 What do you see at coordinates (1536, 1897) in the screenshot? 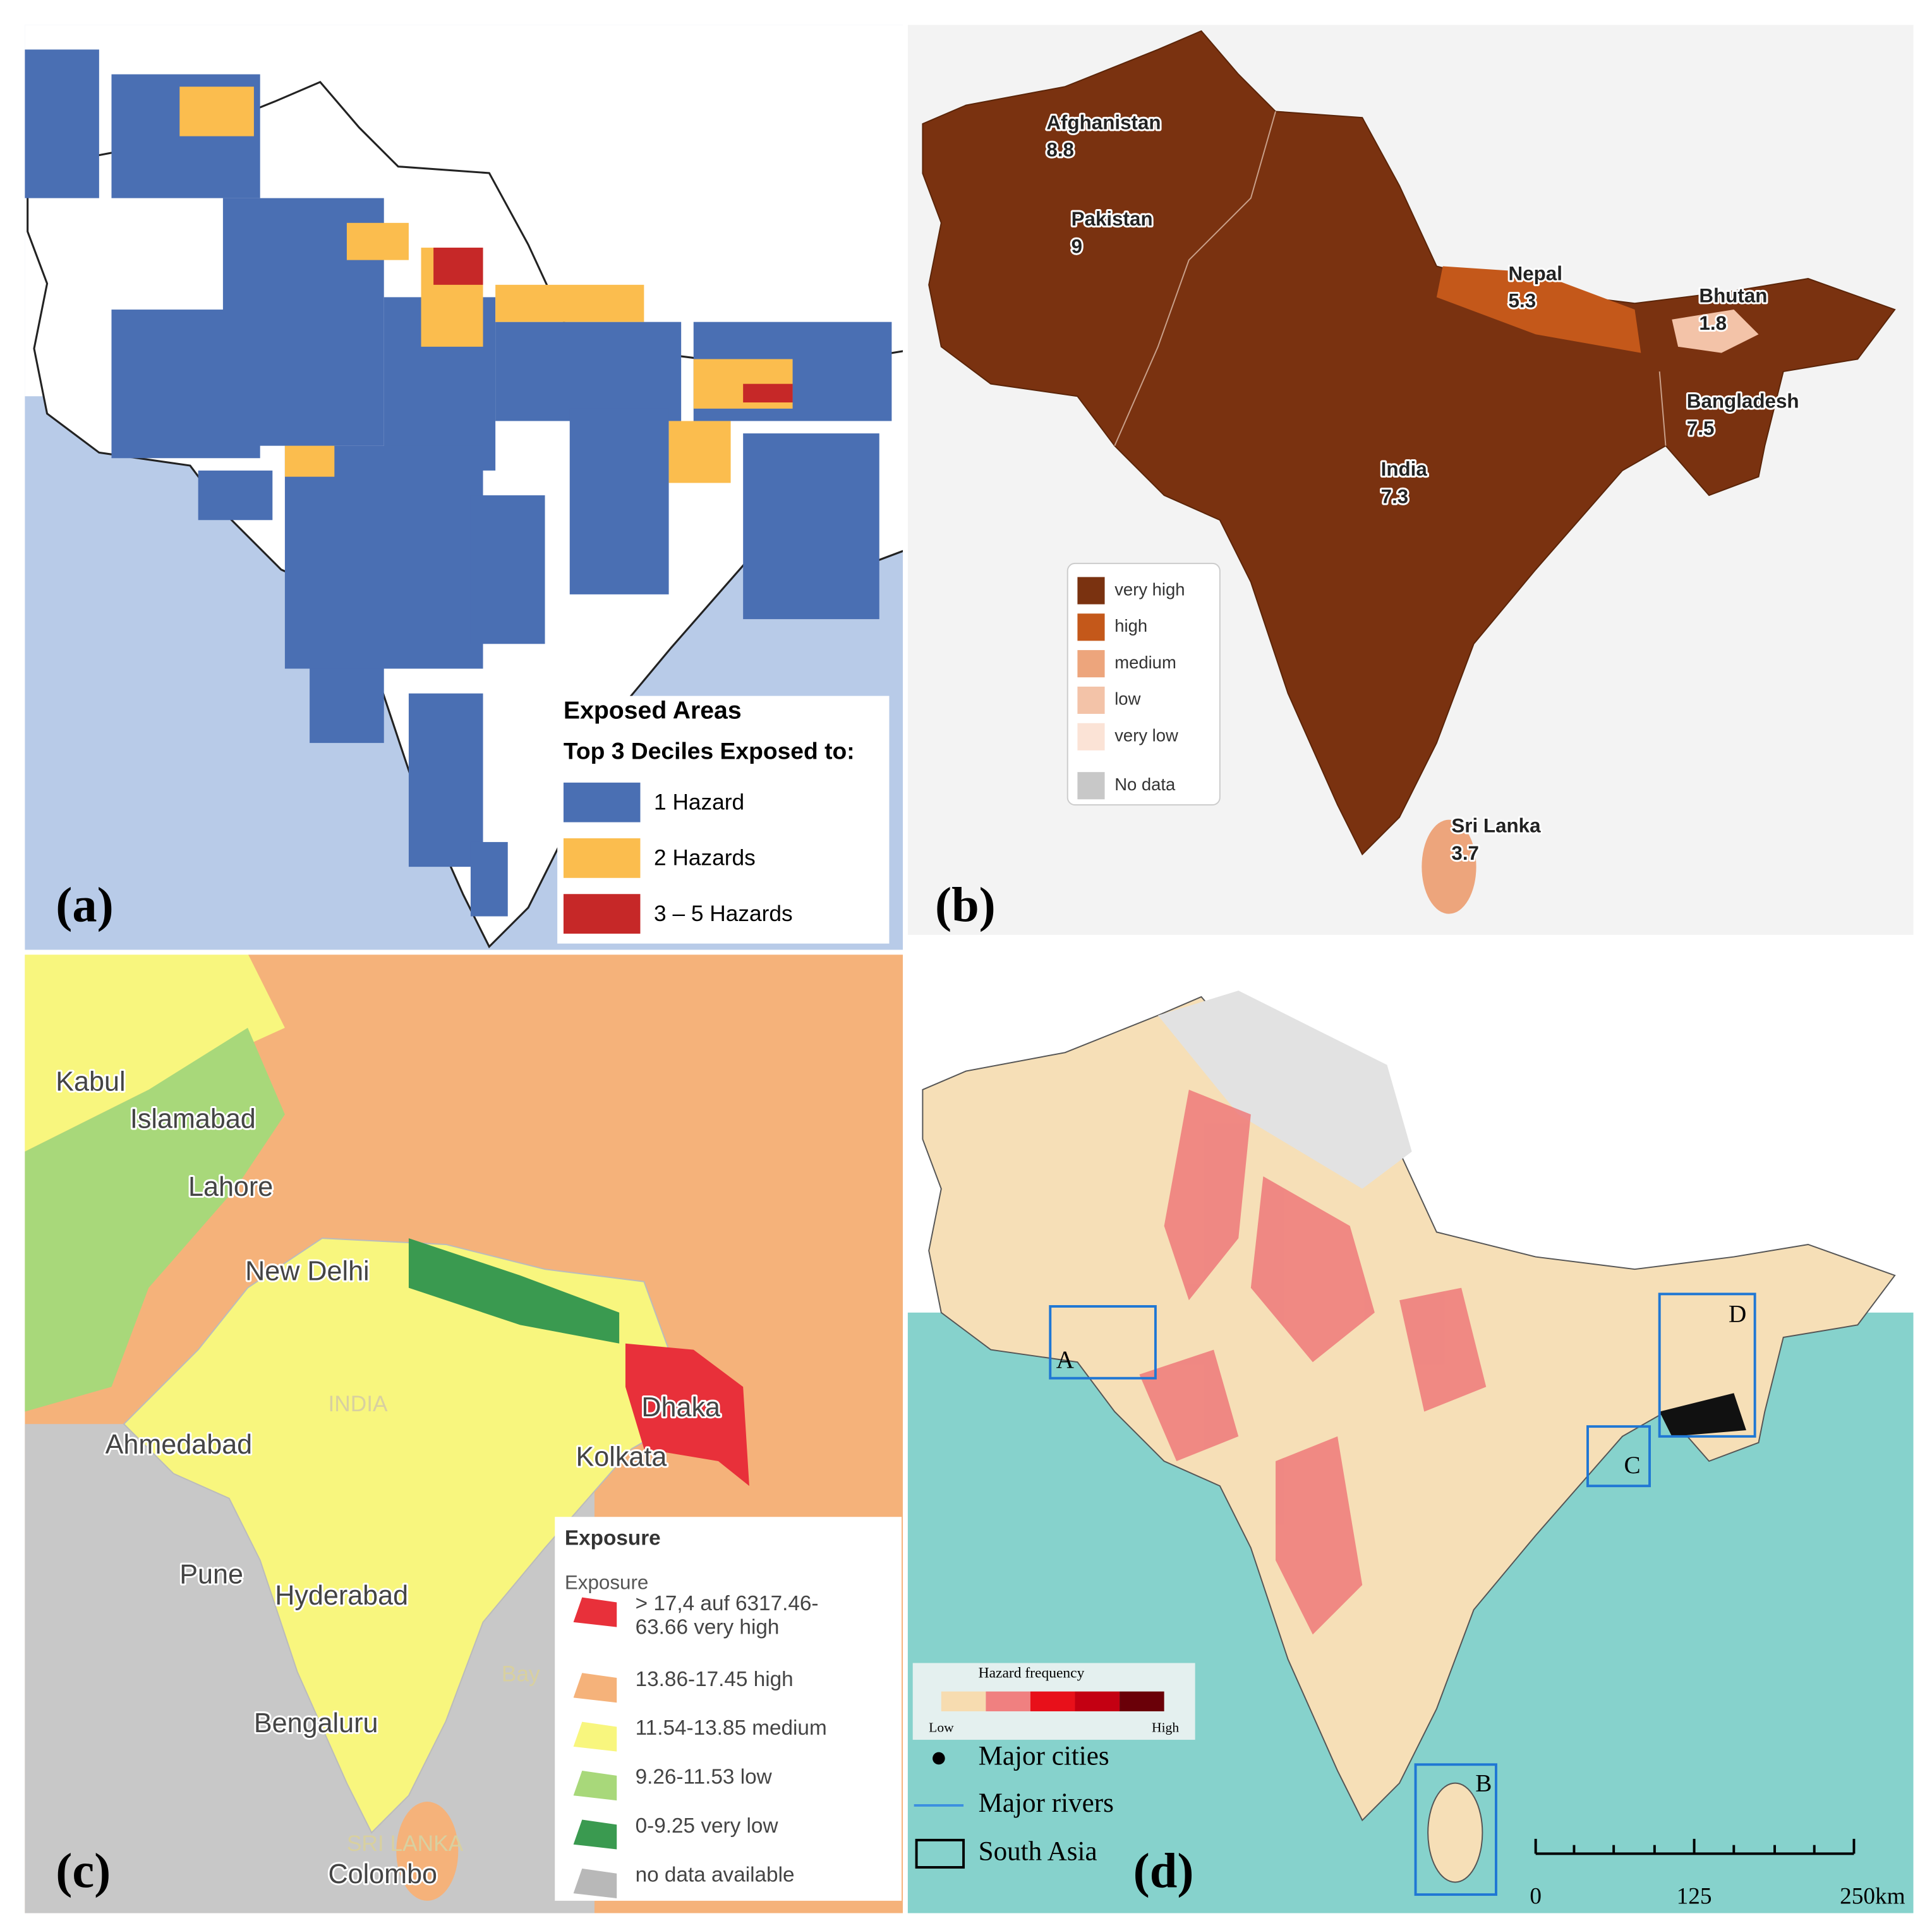
I see `scale-label: 0` at bounding box center [1536, 1897].